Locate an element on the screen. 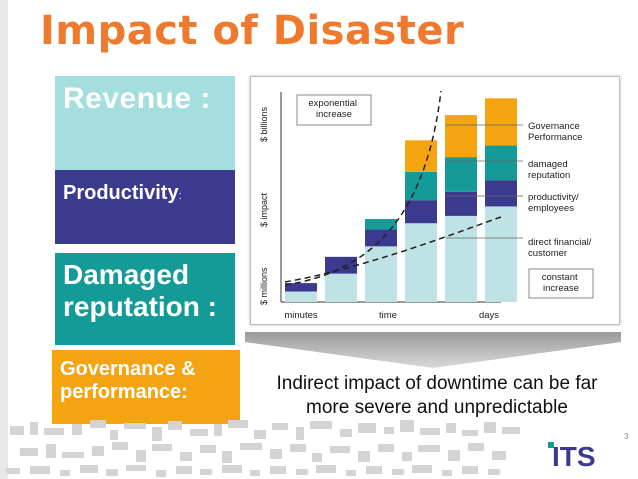  exponential-annotation-text: exponential increase is located at coordinates (333, 109).